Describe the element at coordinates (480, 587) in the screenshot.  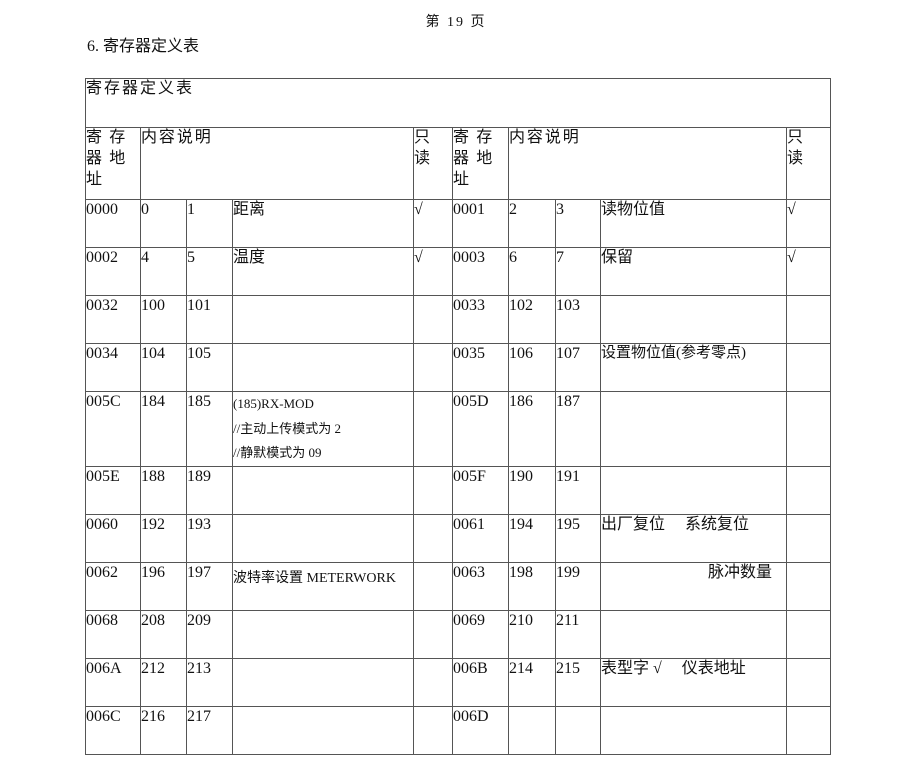
I see `register-address-cell: 0063` at that location.